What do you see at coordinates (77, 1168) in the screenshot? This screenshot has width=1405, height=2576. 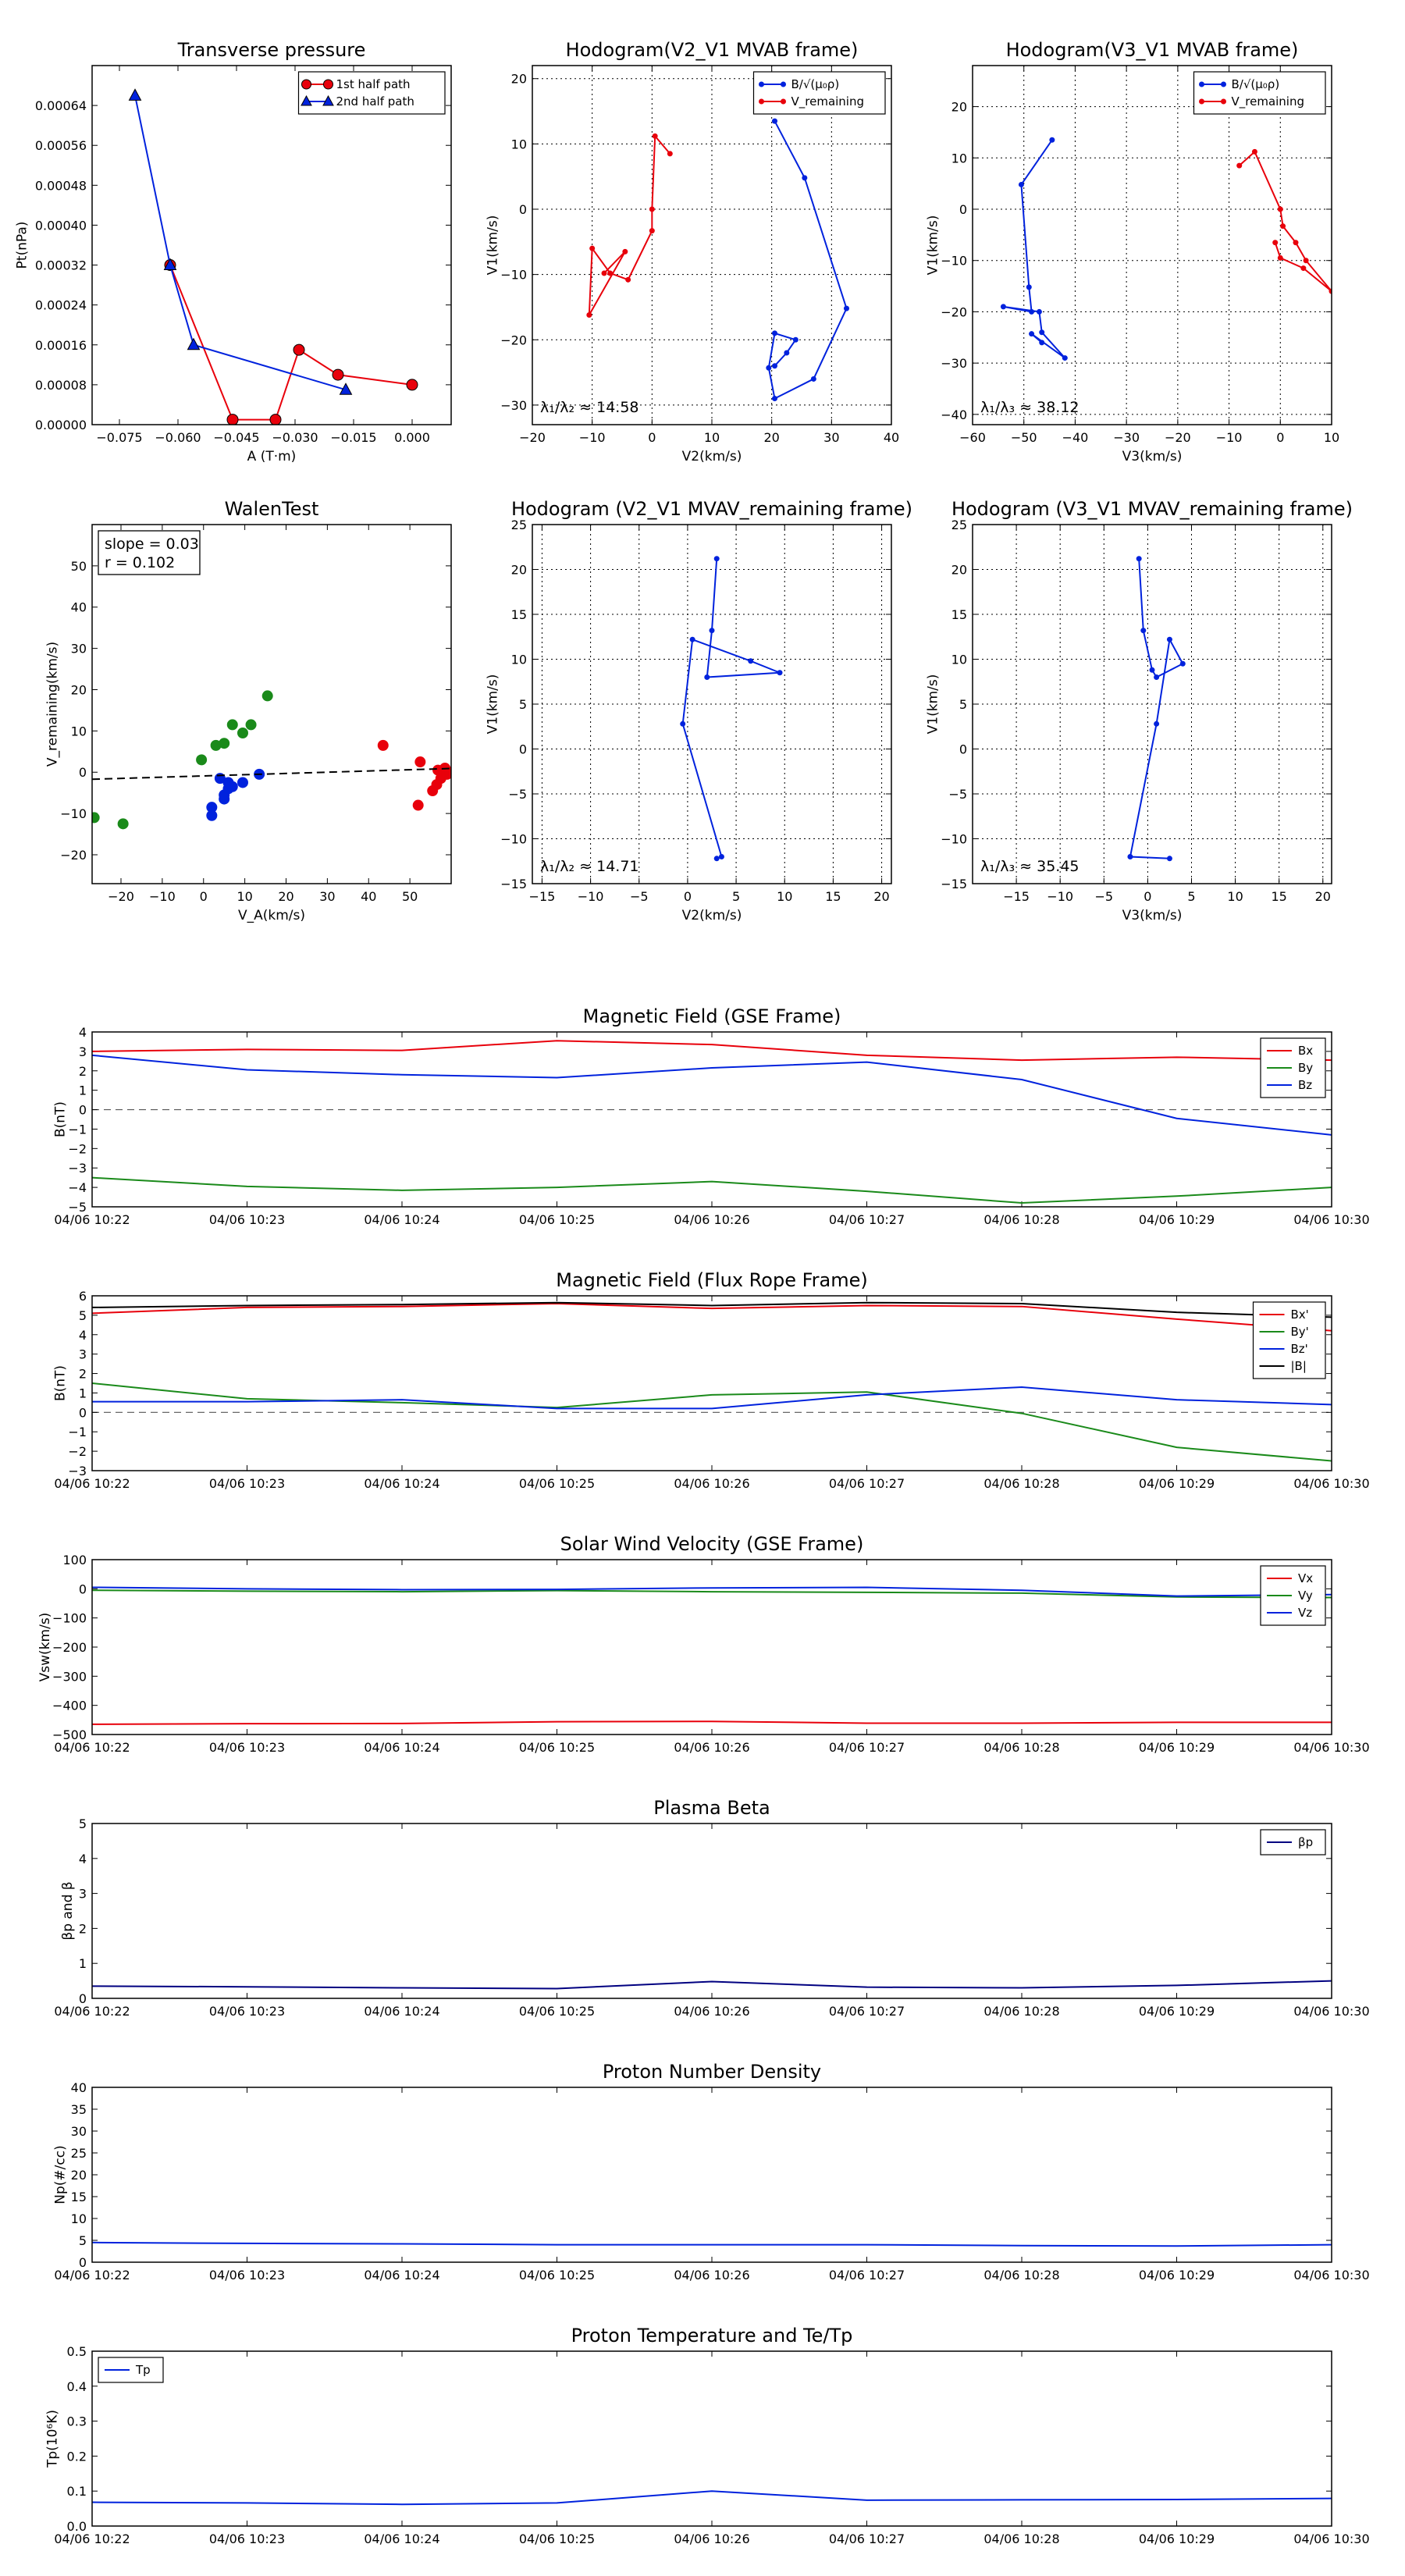 I see `y-tick-label: −3` at bounding box center [77, 1168].